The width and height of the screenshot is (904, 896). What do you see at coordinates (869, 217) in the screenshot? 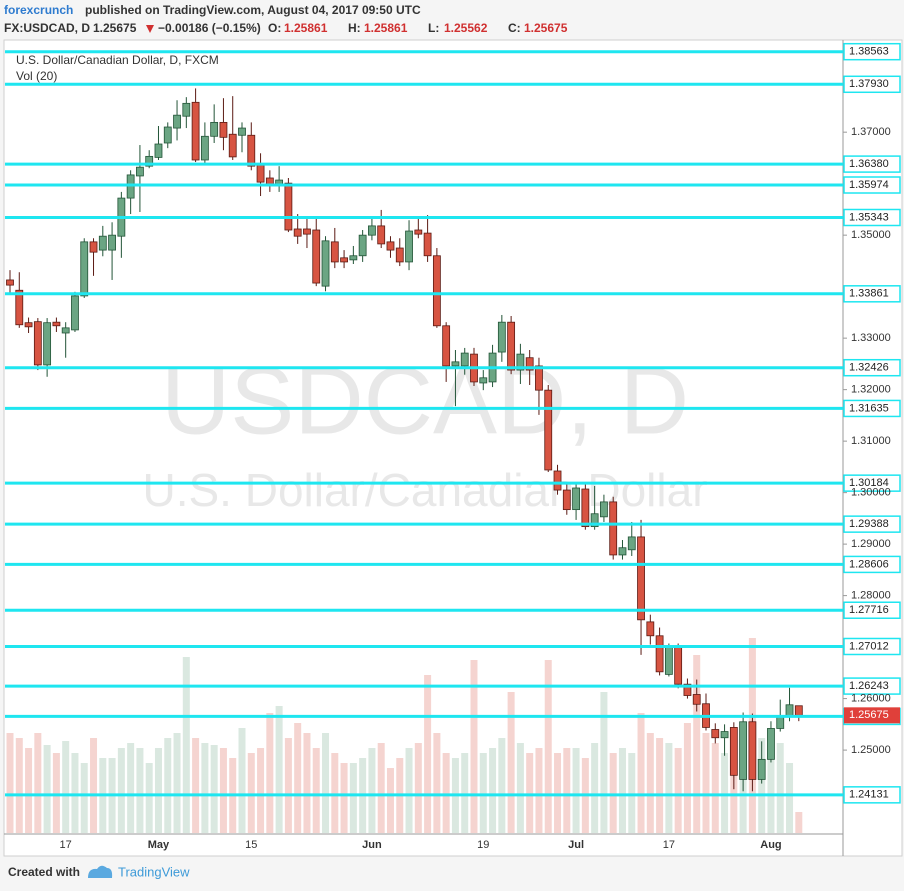
I see `level-label: 1.35343` at bounding box center [869, 217].